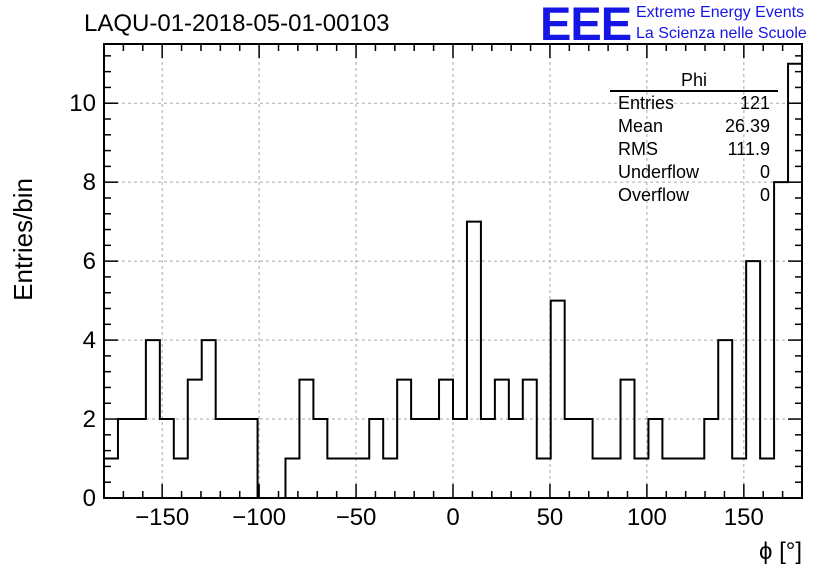  I want to click on x-tick-label: 0, so click(452, 517).